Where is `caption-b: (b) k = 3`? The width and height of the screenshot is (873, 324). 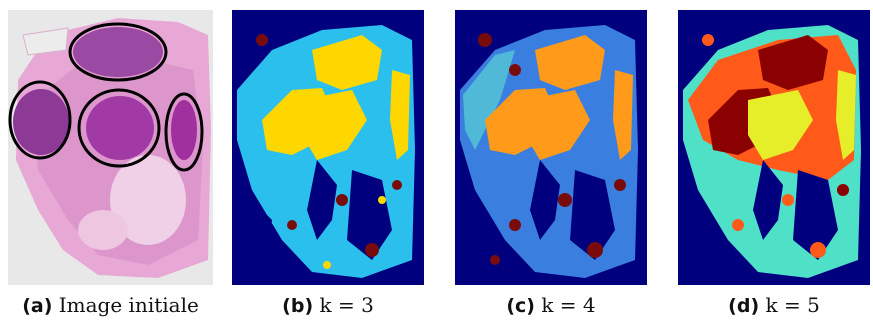
caption-b: (b) k = 3 is located at coordinates (328, 305).